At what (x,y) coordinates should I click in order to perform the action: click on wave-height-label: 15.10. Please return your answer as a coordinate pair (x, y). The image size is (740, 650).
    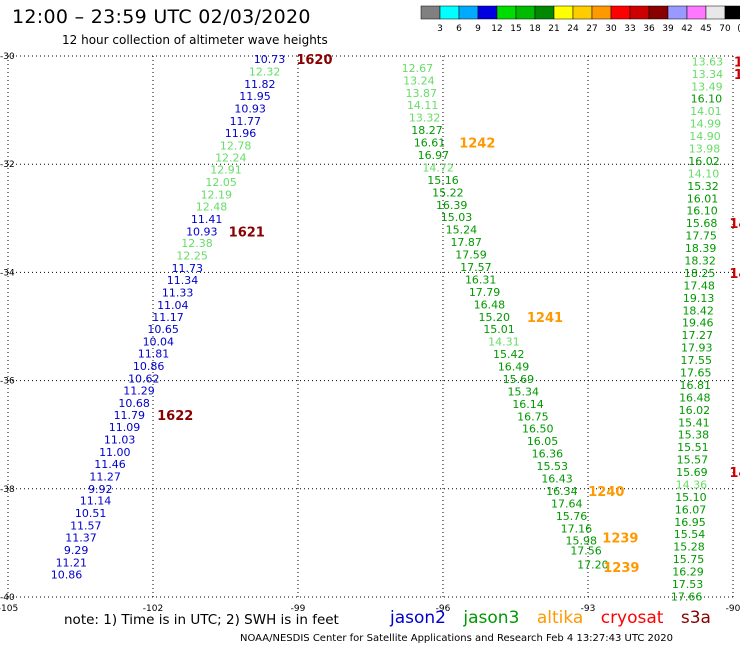
    Looking at the image, I should click on (691, 497).